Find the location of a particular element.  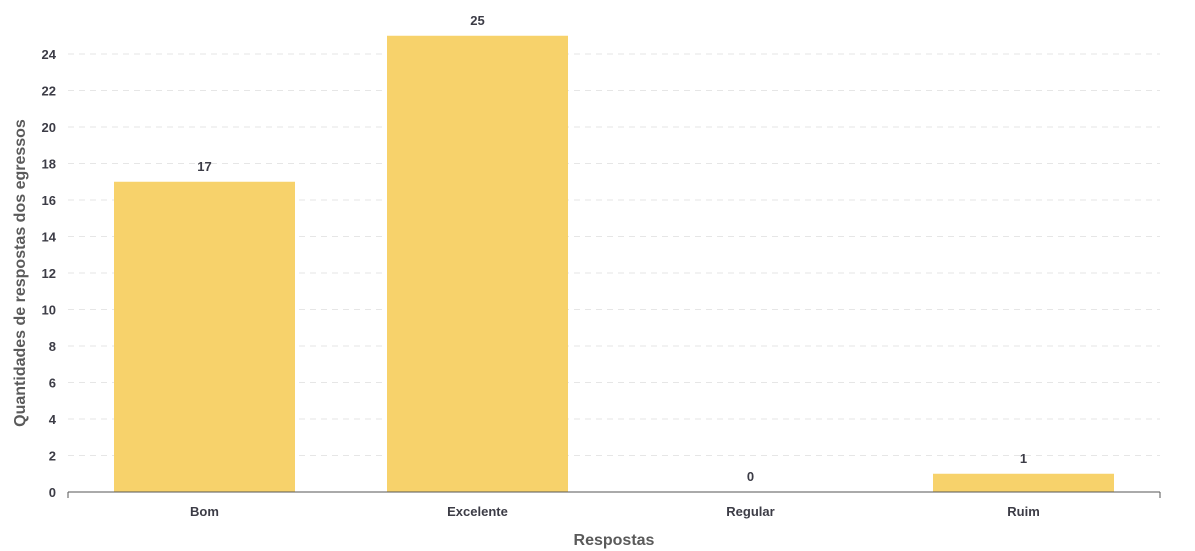

x-tick-label-bom: Bom is located at coordinates (204, 511).